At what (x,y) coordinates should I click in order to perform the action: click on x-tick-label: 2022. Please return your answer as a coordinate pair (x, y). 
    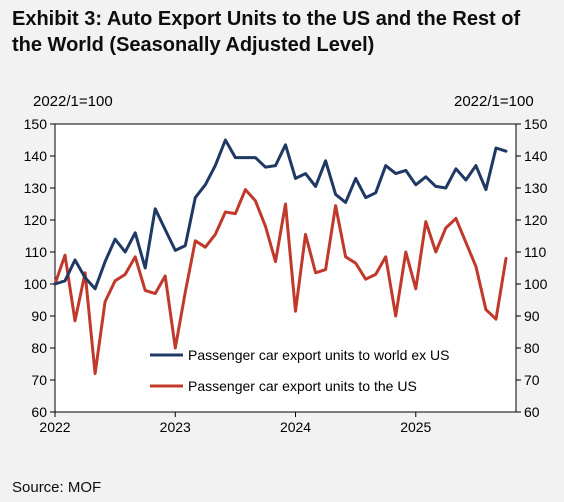
    Looking at the image, I should click on (54, 427).